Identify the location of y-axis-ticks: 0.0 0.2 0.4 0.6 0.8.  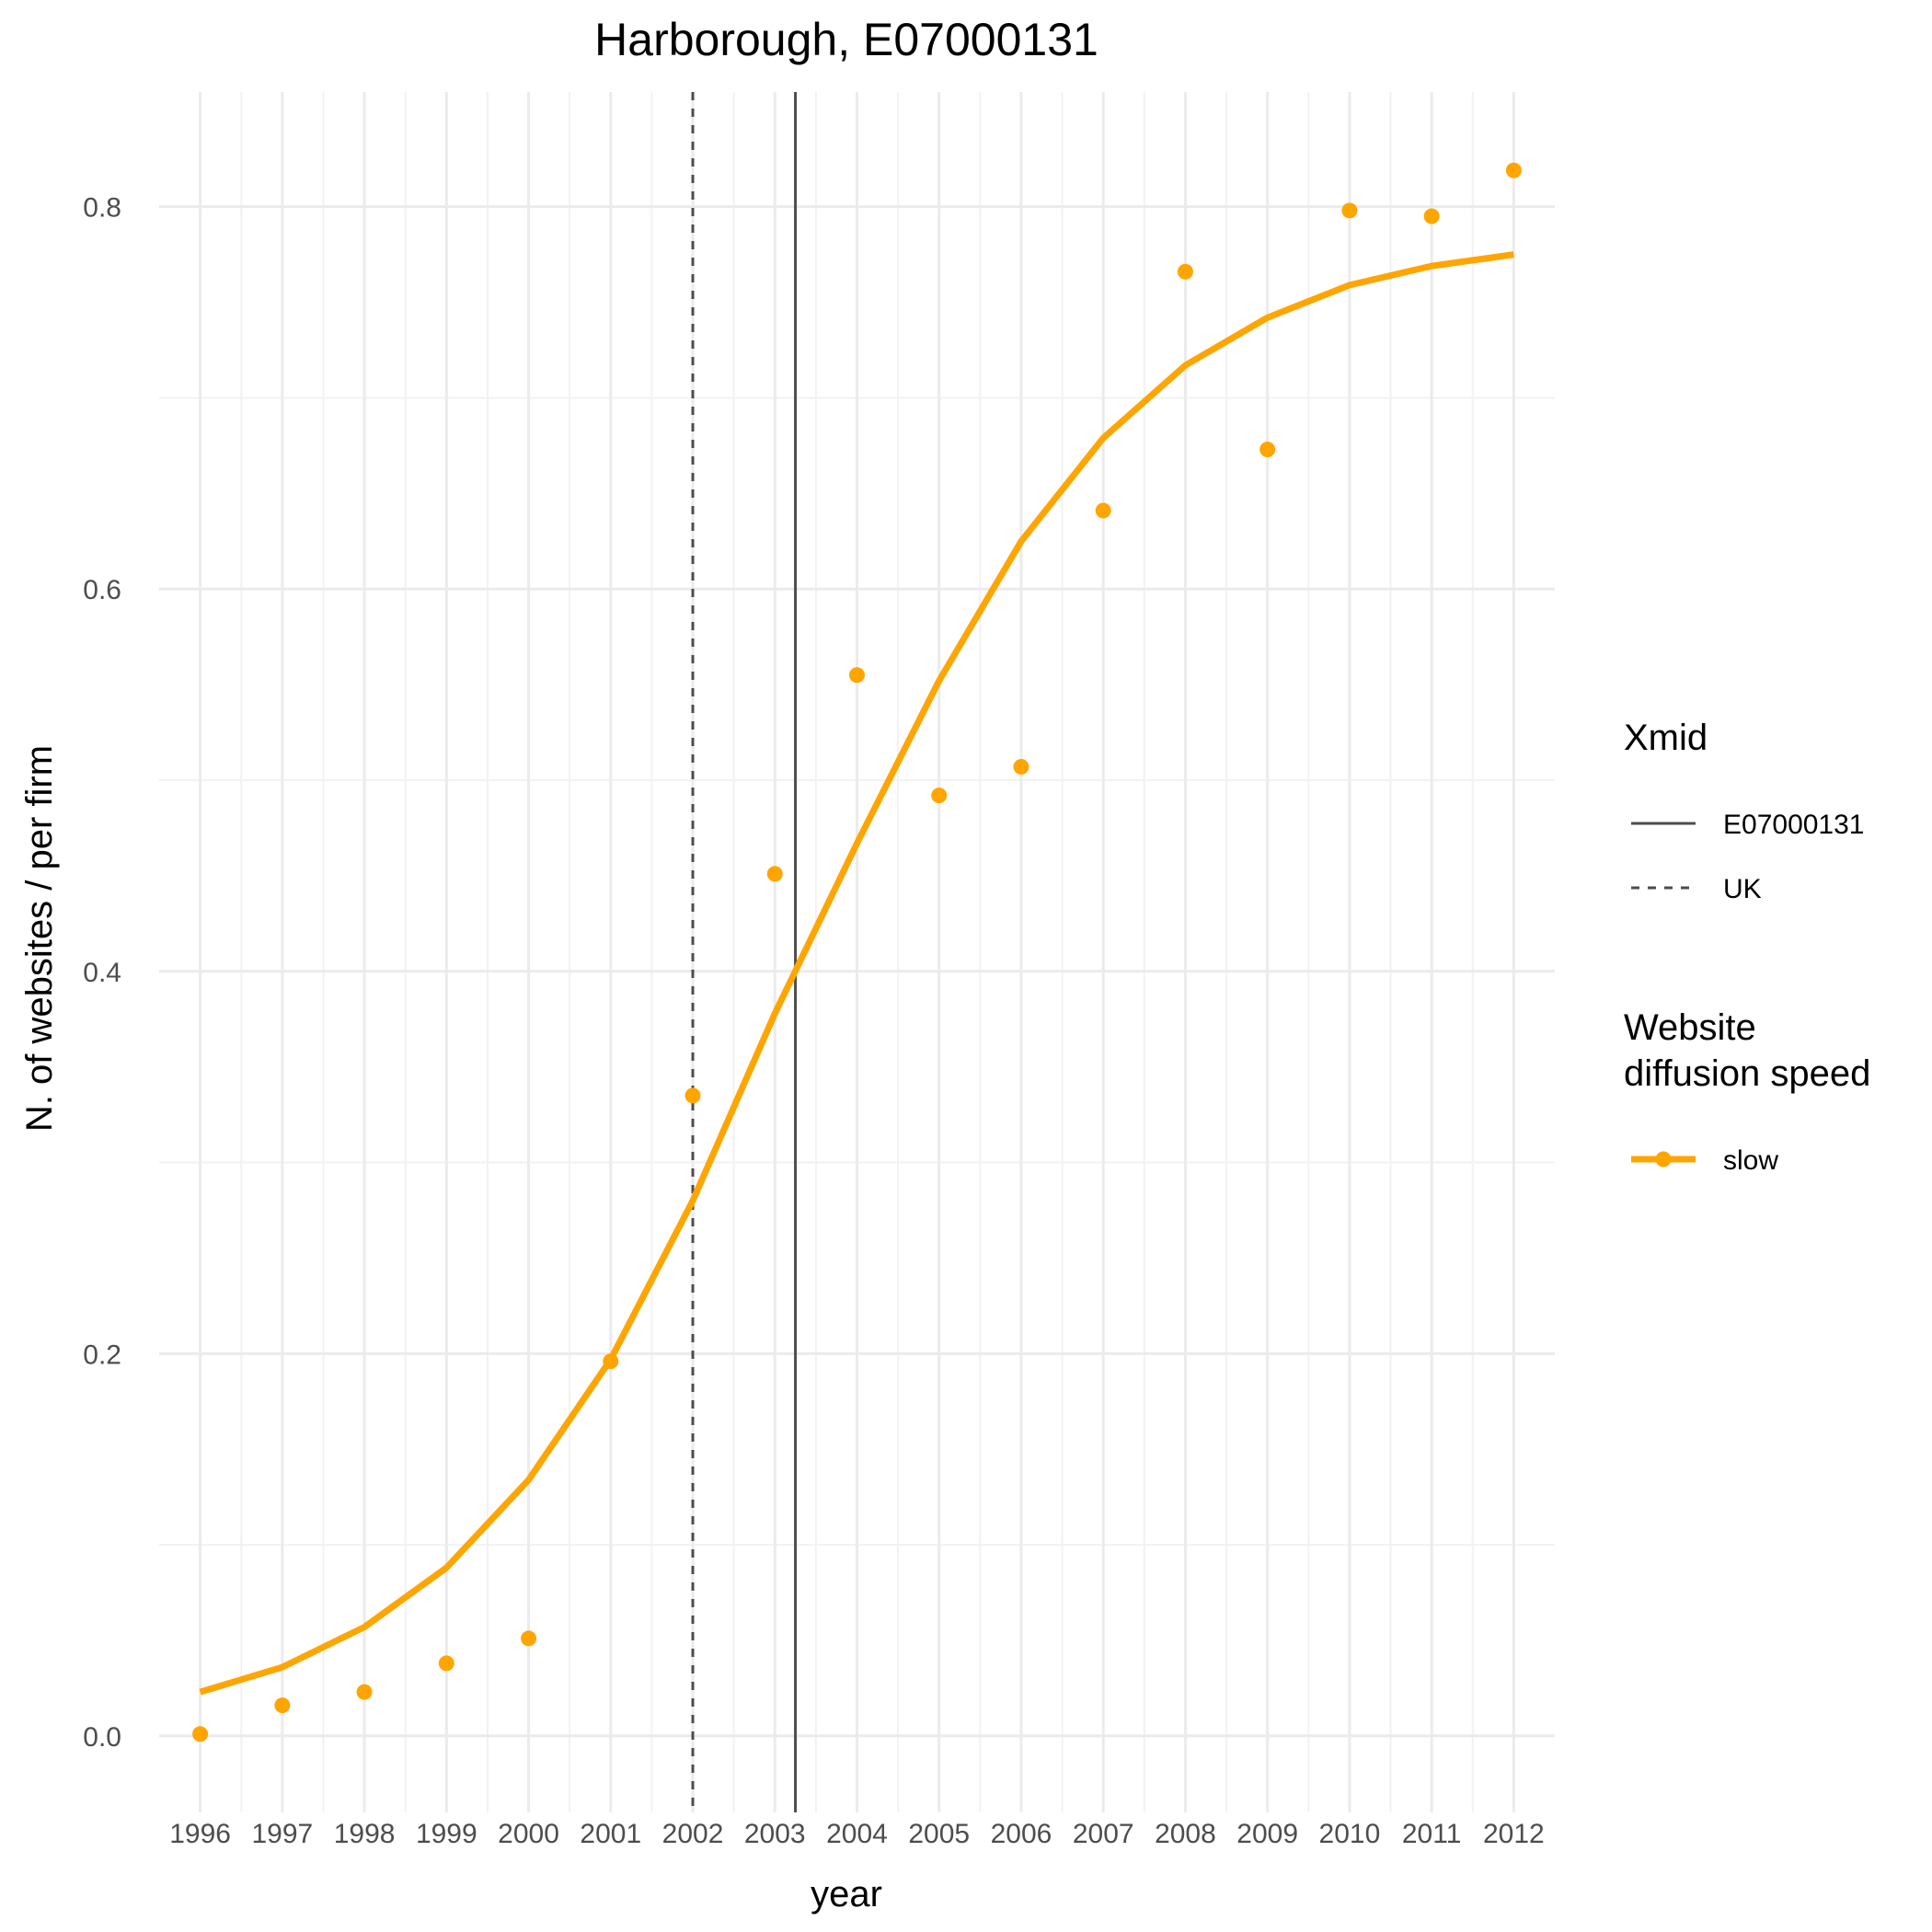
(102, 973).